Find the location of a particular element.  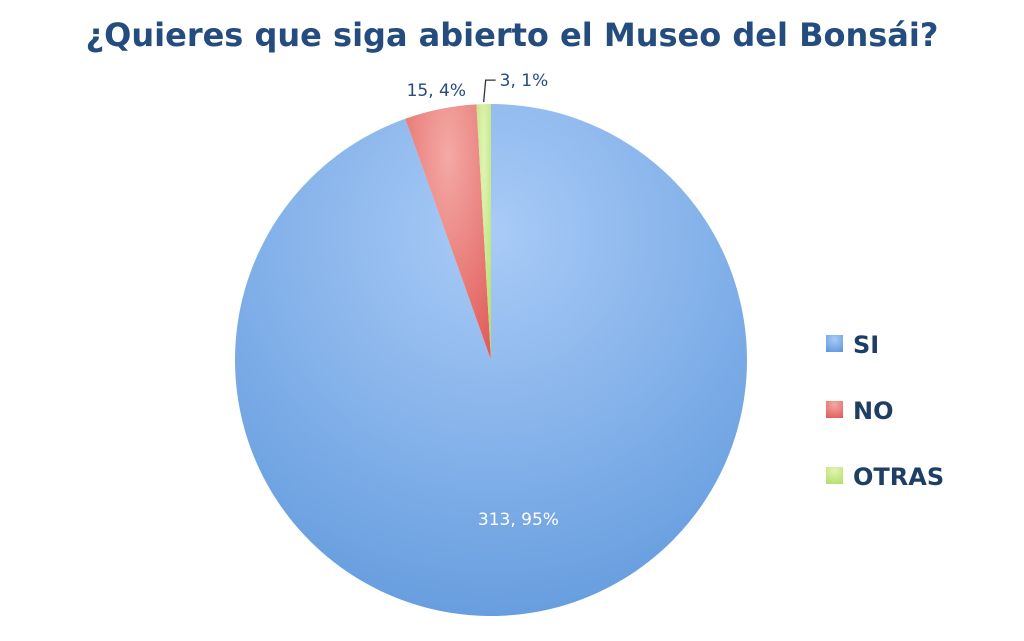

legend-swatch-otras is located at coordinates (834, 475).